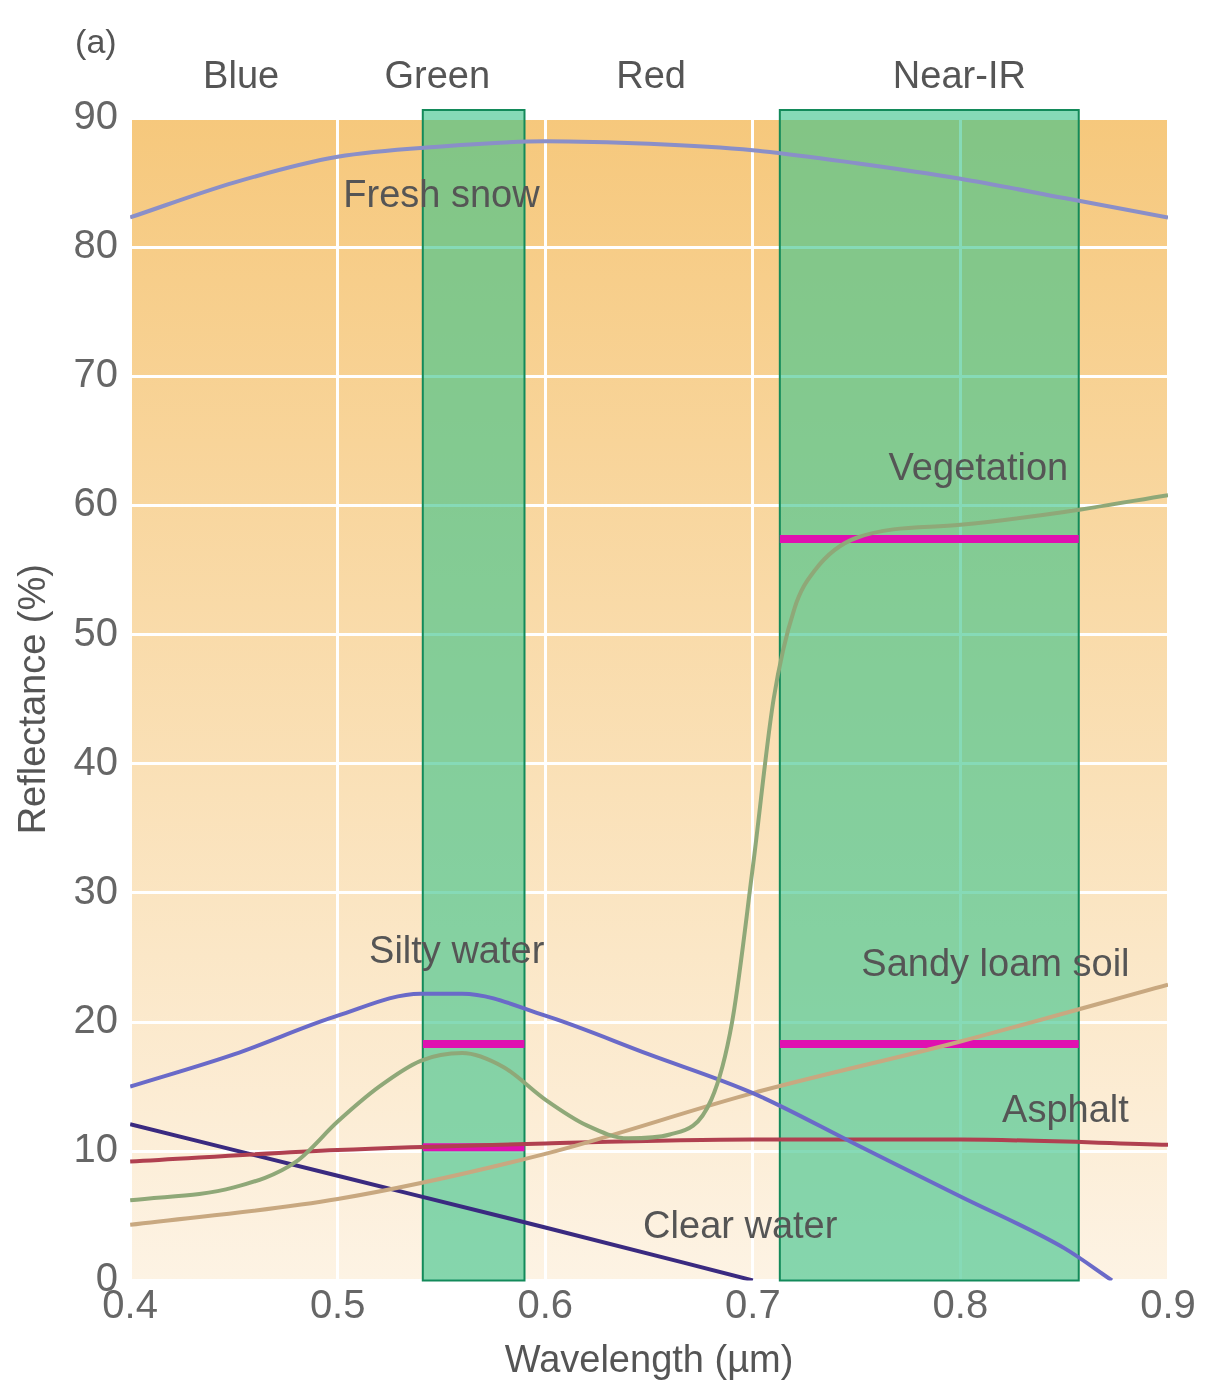 The width and height of the screenshot is (1223, 1399). What do you see at coordinates (96, 1019) in the screenshot?
I see `y-tick-label: 20` at bounding box center [96, 1019].